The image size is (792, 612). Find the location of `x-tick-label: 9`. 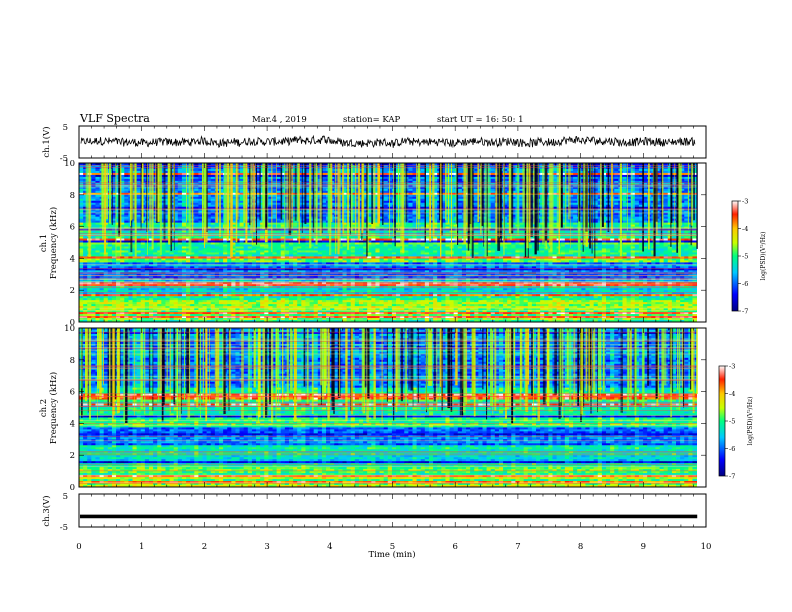

x-tick-label: 9 is located at coordinates (643, 547).